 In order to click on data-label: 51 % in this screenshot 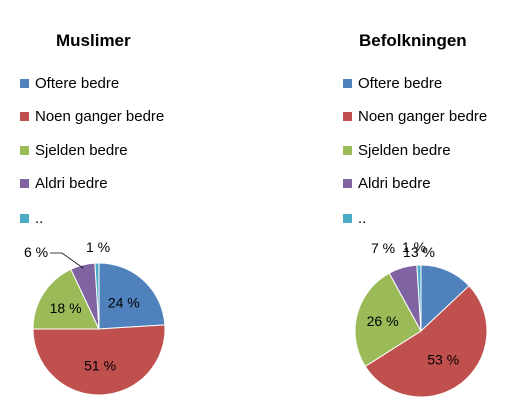, I will do `click(100, 365)`.